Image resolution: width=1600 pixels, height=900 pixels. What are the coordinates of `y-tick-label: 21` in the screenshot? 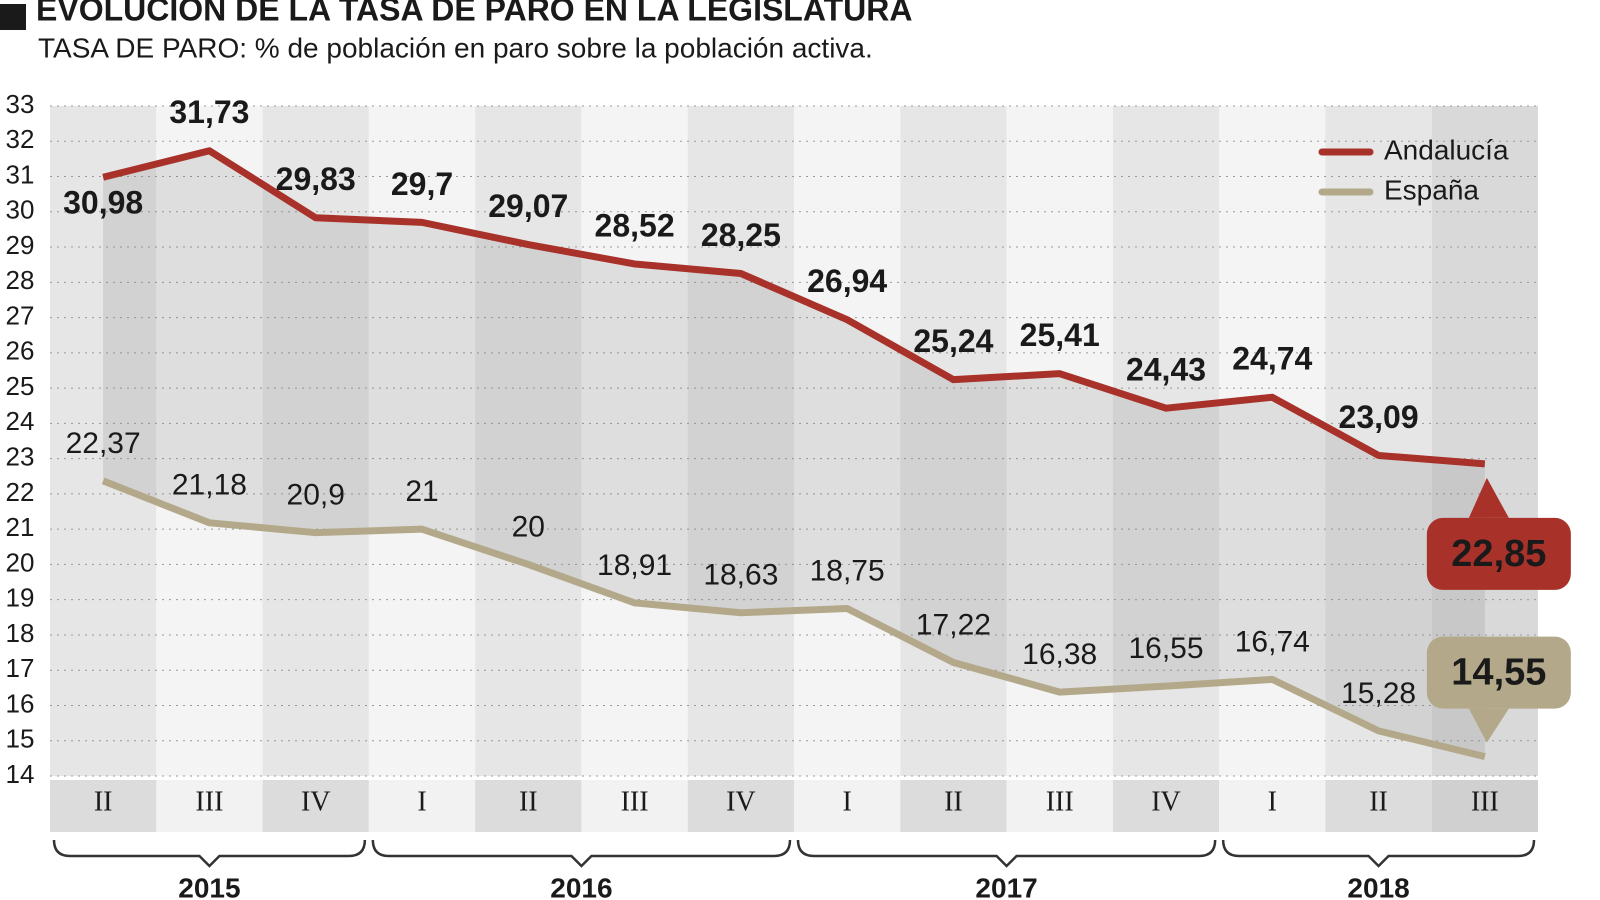 It's located at (20, 527).